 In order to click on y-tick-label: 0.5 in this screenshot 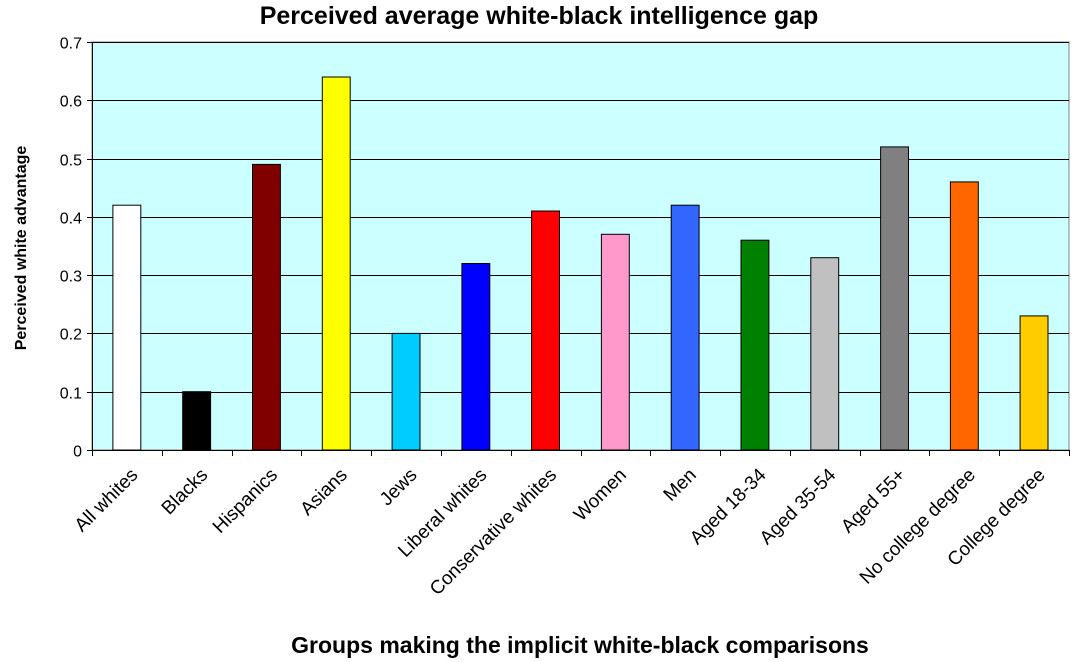, I will do `click(71, 161)`.